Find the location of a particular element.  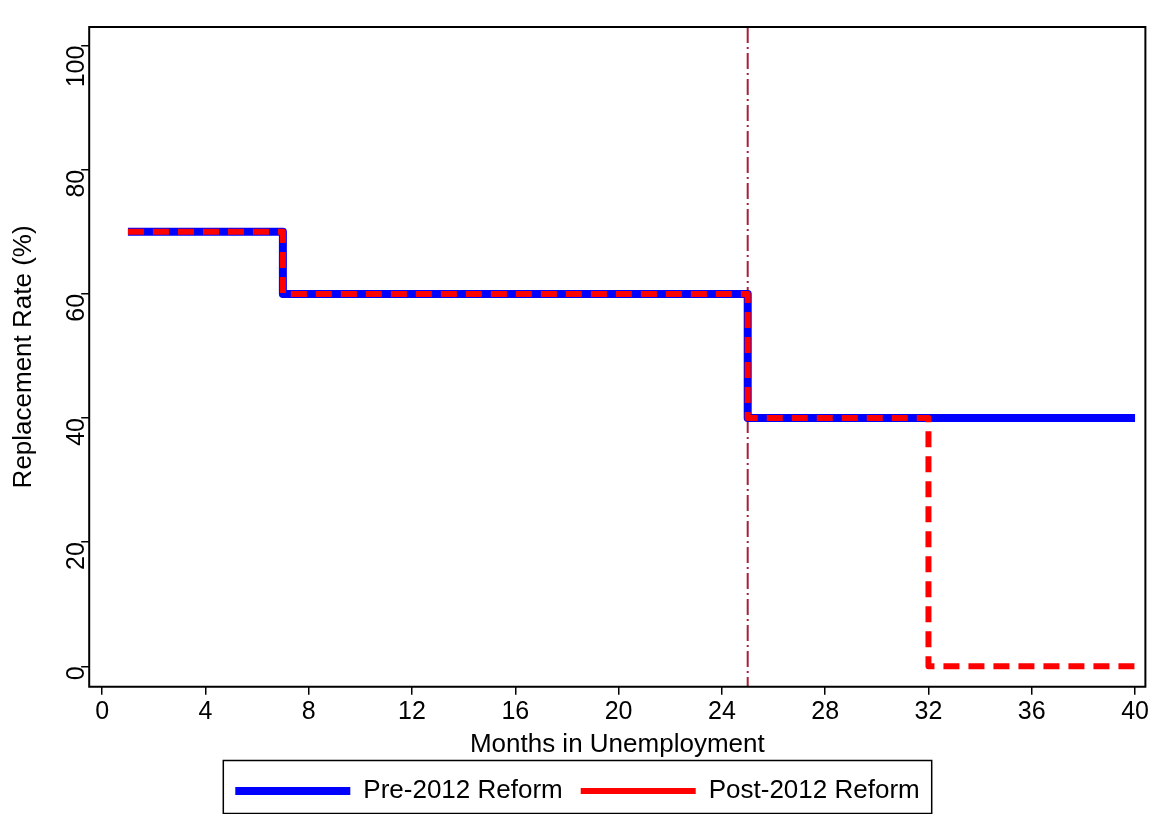

y-tick-label: 20 is located at coordinates (75, 556).